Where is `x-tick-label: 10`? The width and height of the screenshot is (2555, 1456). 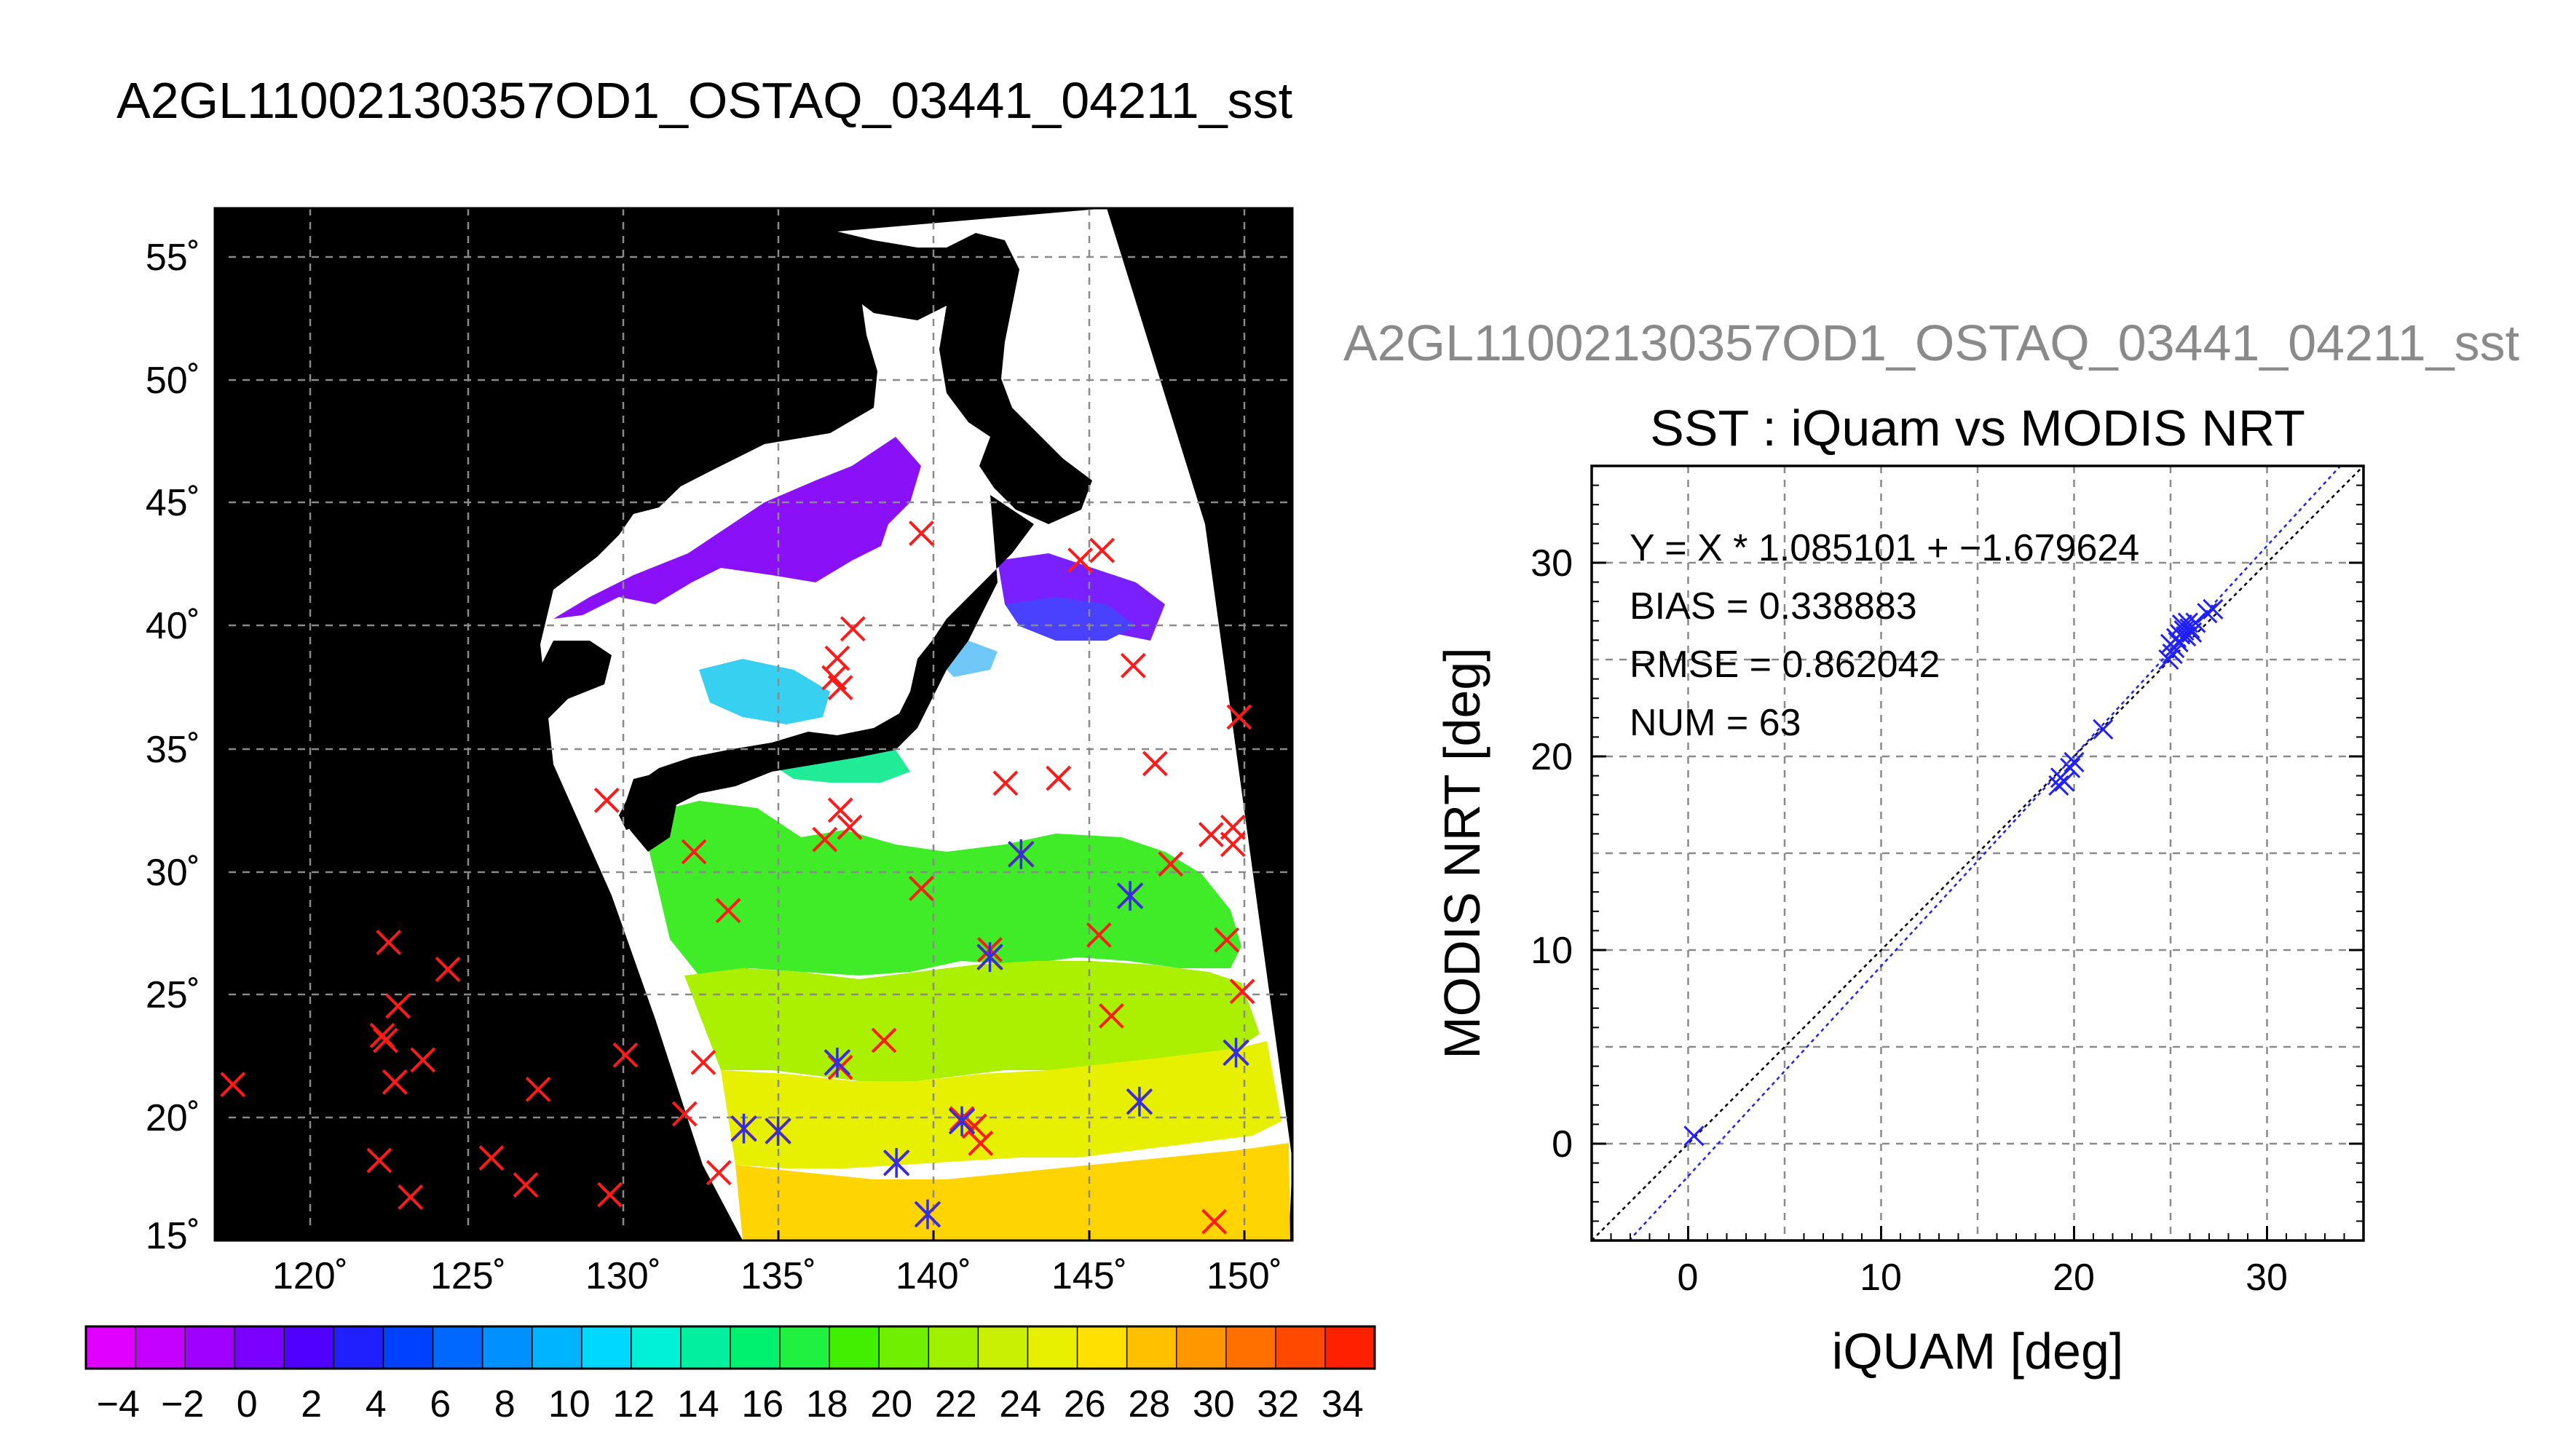 x-tick-label: 10 is located at coordinates (1881, 1278).